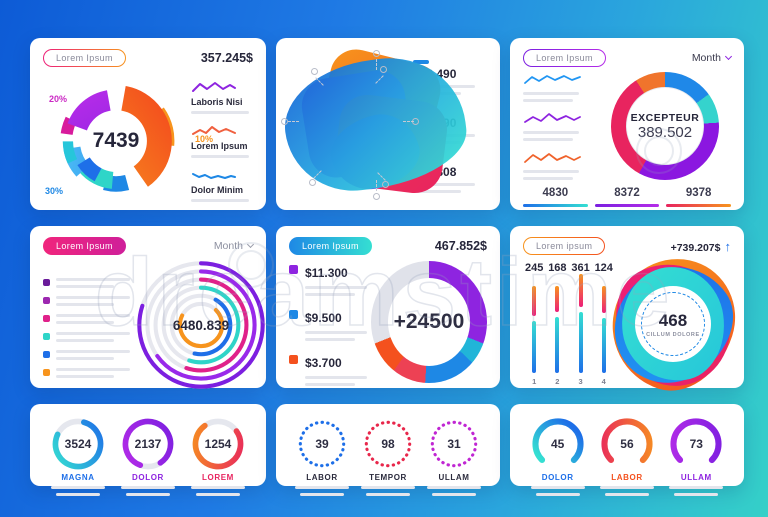  Describe the element at coordinates (388, 124) in the screenshot. I see `card-blob-shapes: 356 490 738 590 274 808` at that location.